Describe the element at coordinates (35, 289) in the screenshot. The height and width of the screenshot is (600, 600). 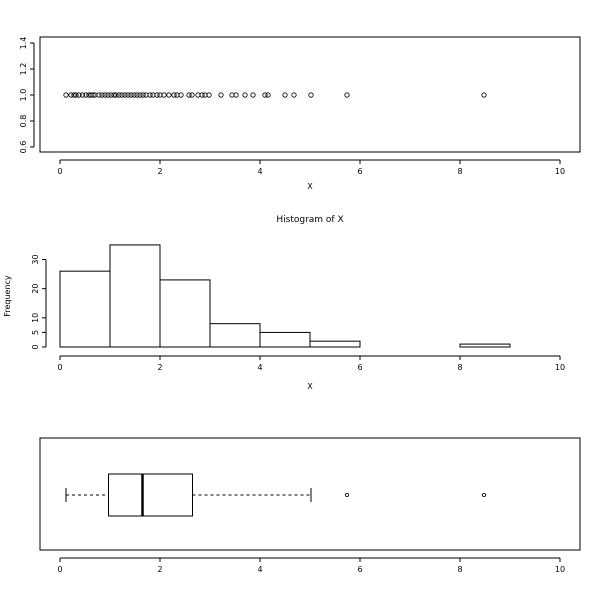
I see `histogram-y-tick-label: 20` at that location.